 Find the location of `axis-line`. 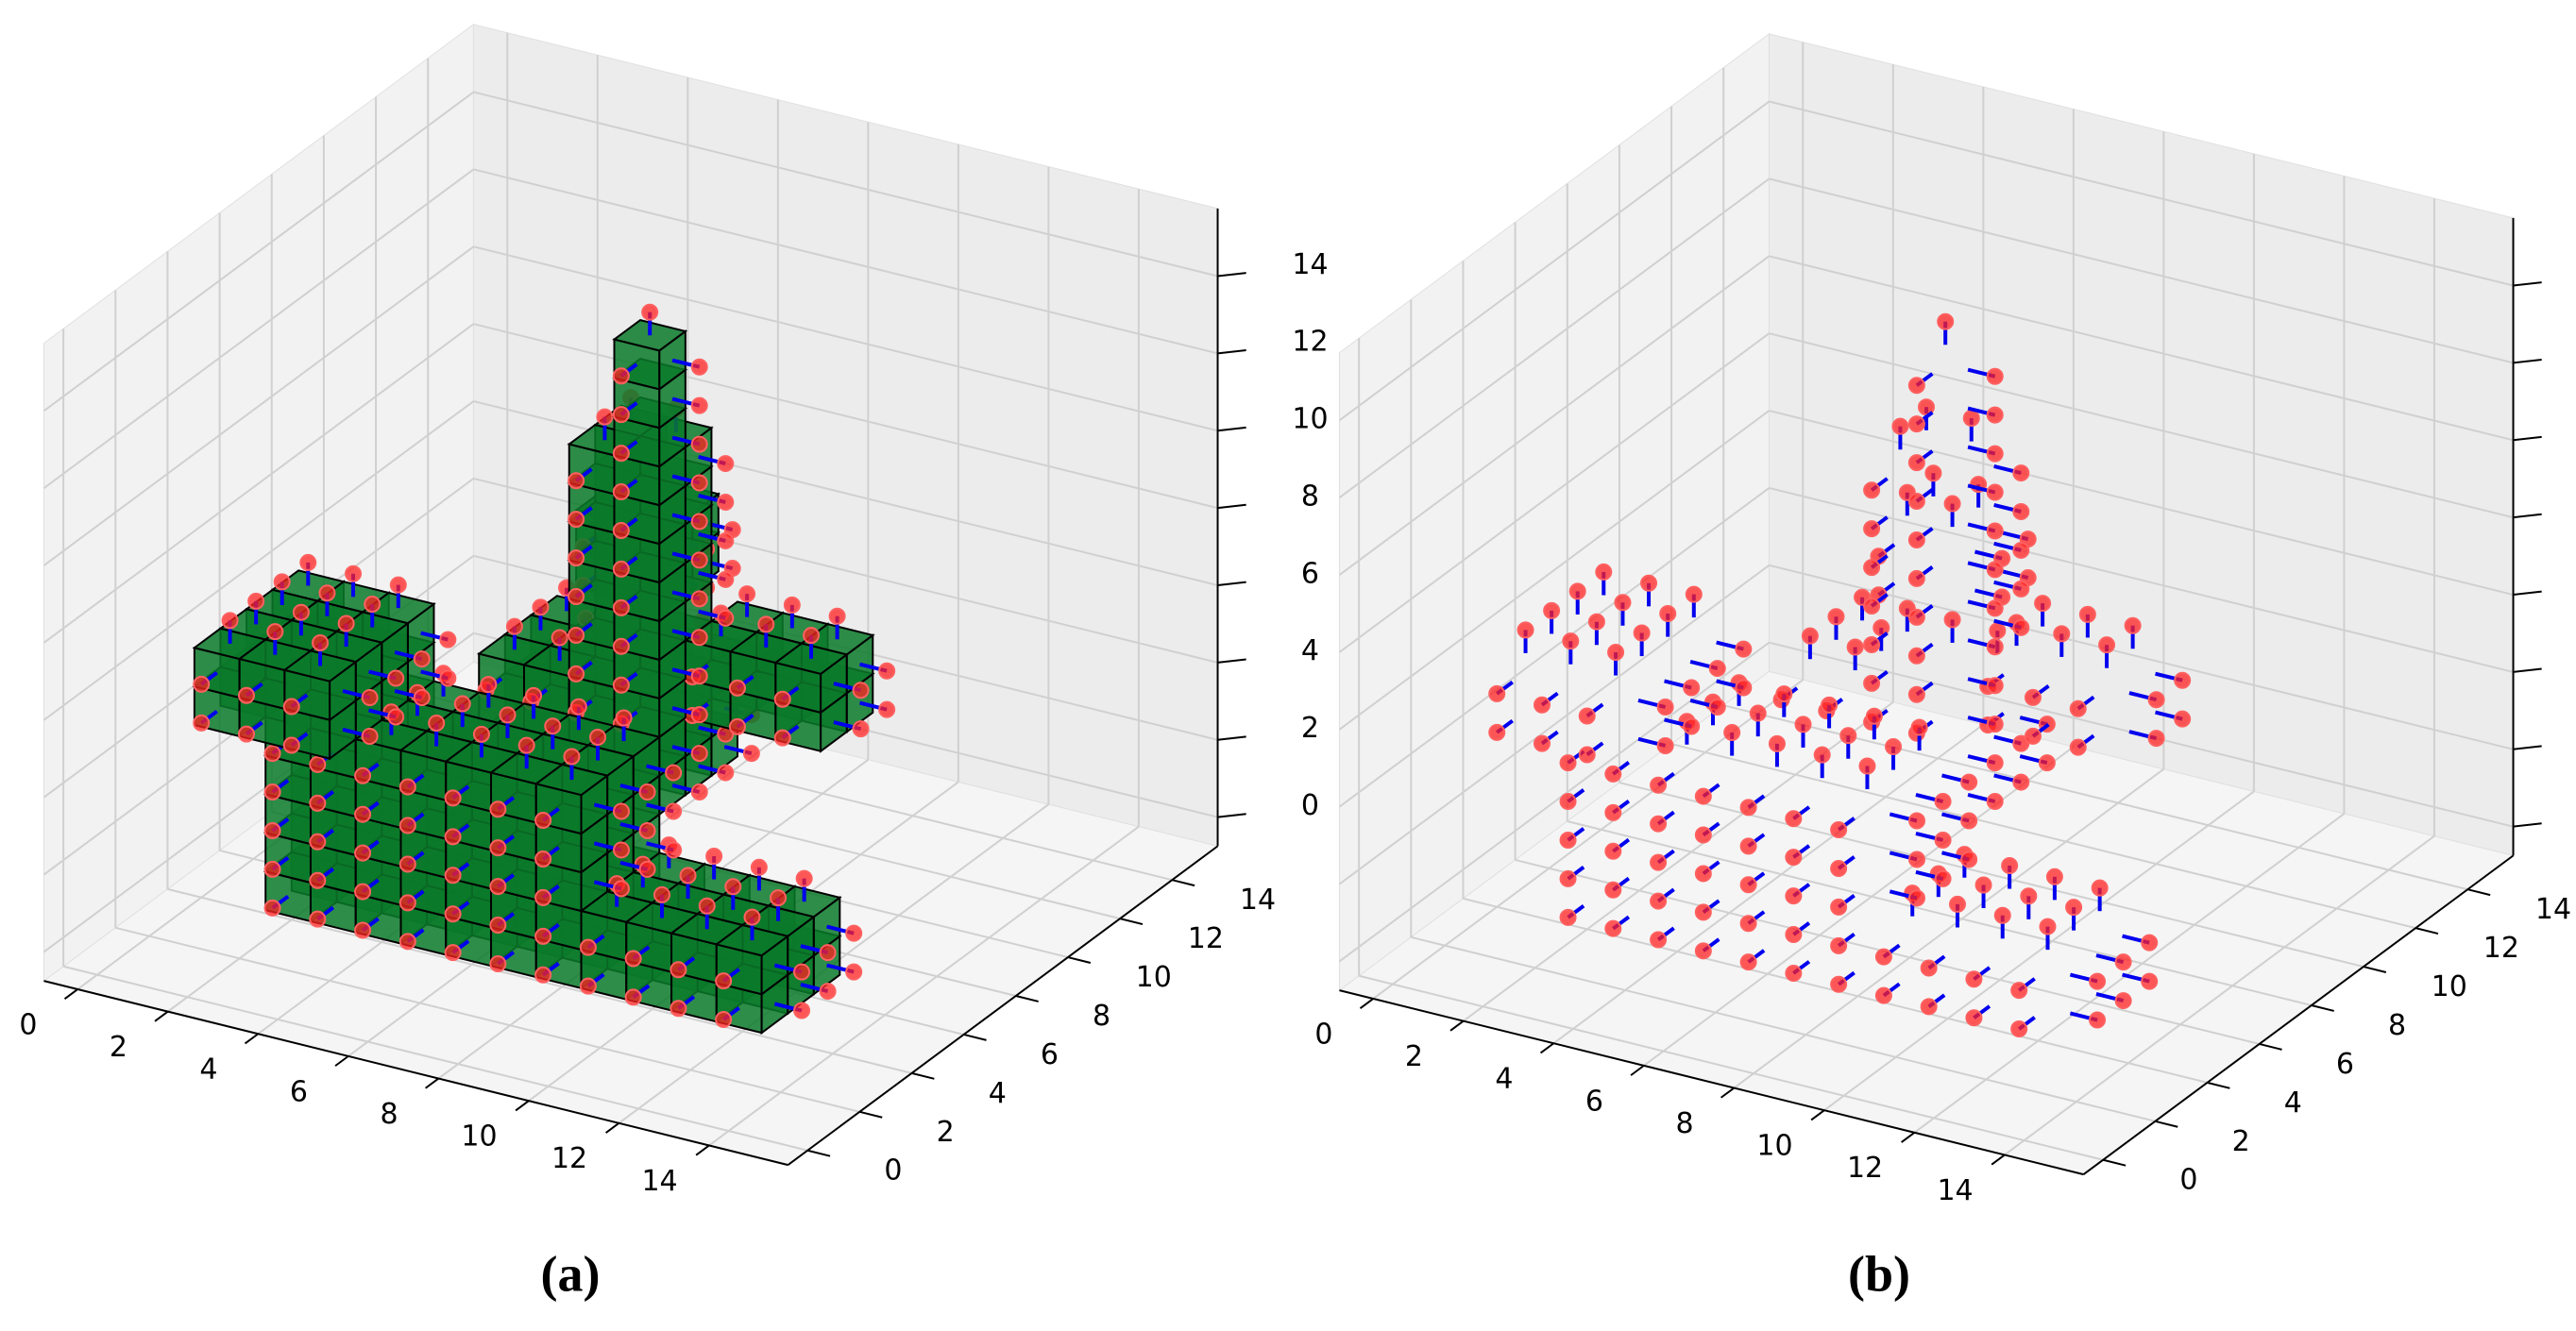

axis-line is located at coordinates (1003, 1005).